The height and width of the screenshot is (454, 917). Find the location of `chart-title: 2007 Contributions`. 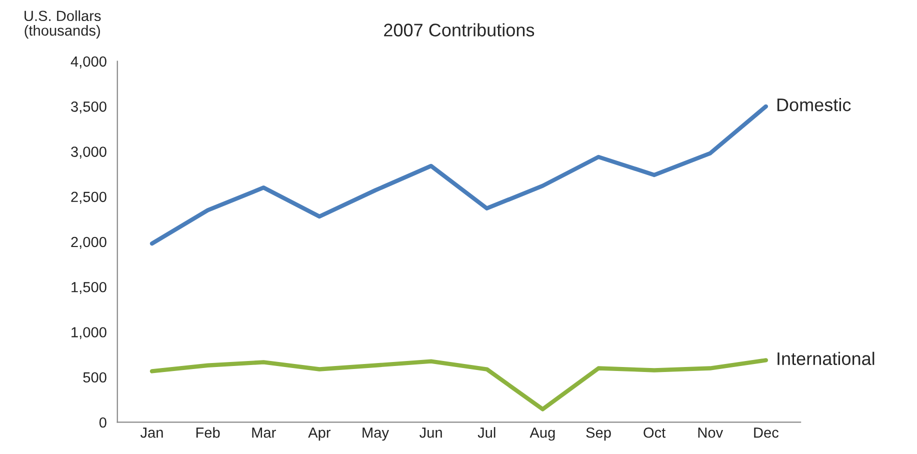

chart-title: 2007 Contributions is located at coordinates (459, 29).